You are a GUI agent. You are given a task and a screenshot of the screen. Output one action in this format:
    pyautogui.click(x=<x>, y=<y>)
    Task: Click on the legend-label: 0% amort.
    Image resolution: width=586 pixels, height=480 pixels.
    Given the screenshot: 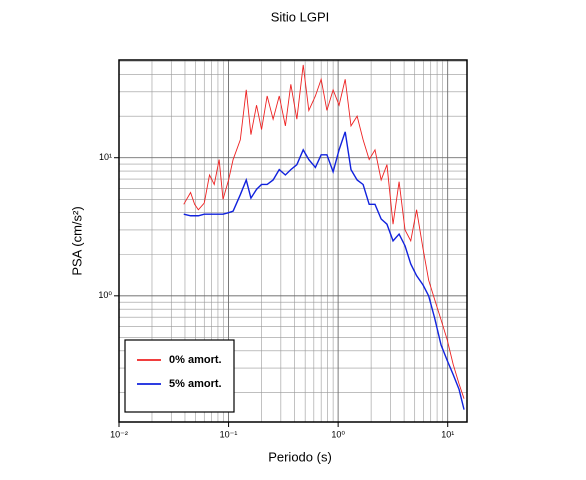 What is the action you would take?
    pyautogui.click(x=195, y=360)
    